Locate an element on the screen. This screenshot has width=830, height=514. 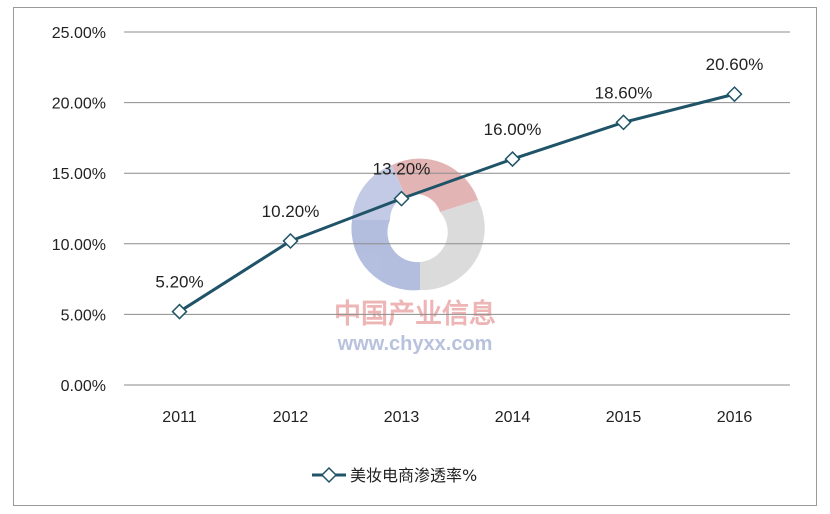
x-axis-ticks: 2011 2012 2013 2014 2015 2016 is located at coordinates (457, 417).